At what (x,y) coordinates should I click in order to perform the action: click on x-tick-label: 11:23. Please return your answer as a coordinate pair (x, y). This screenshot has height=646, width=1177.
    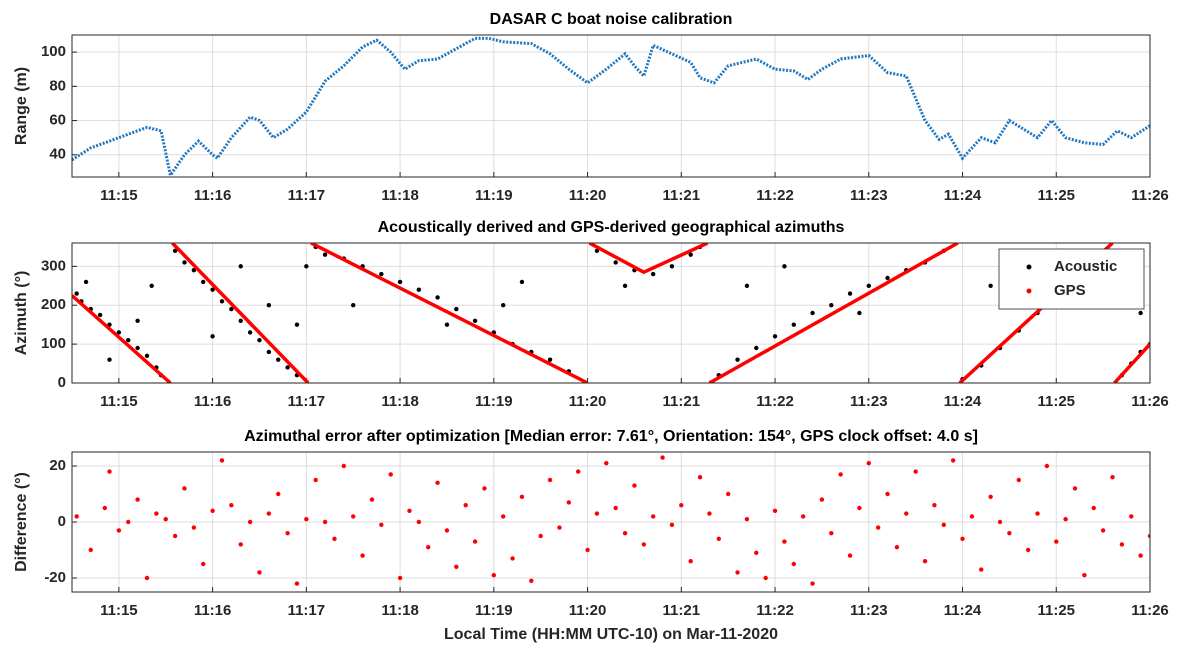
    Looking at the image, I should click on (869, 610).